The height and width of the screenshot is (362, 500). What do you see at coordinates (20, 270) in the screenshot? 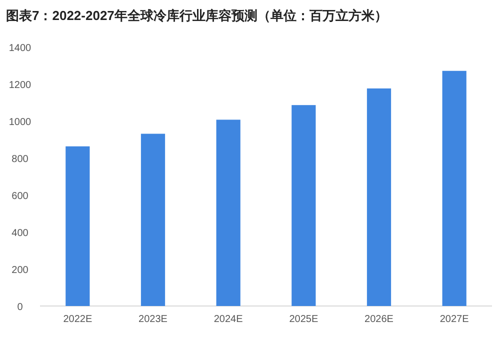
I see `y-tick-label: 200` at bounding box center [20, 270].